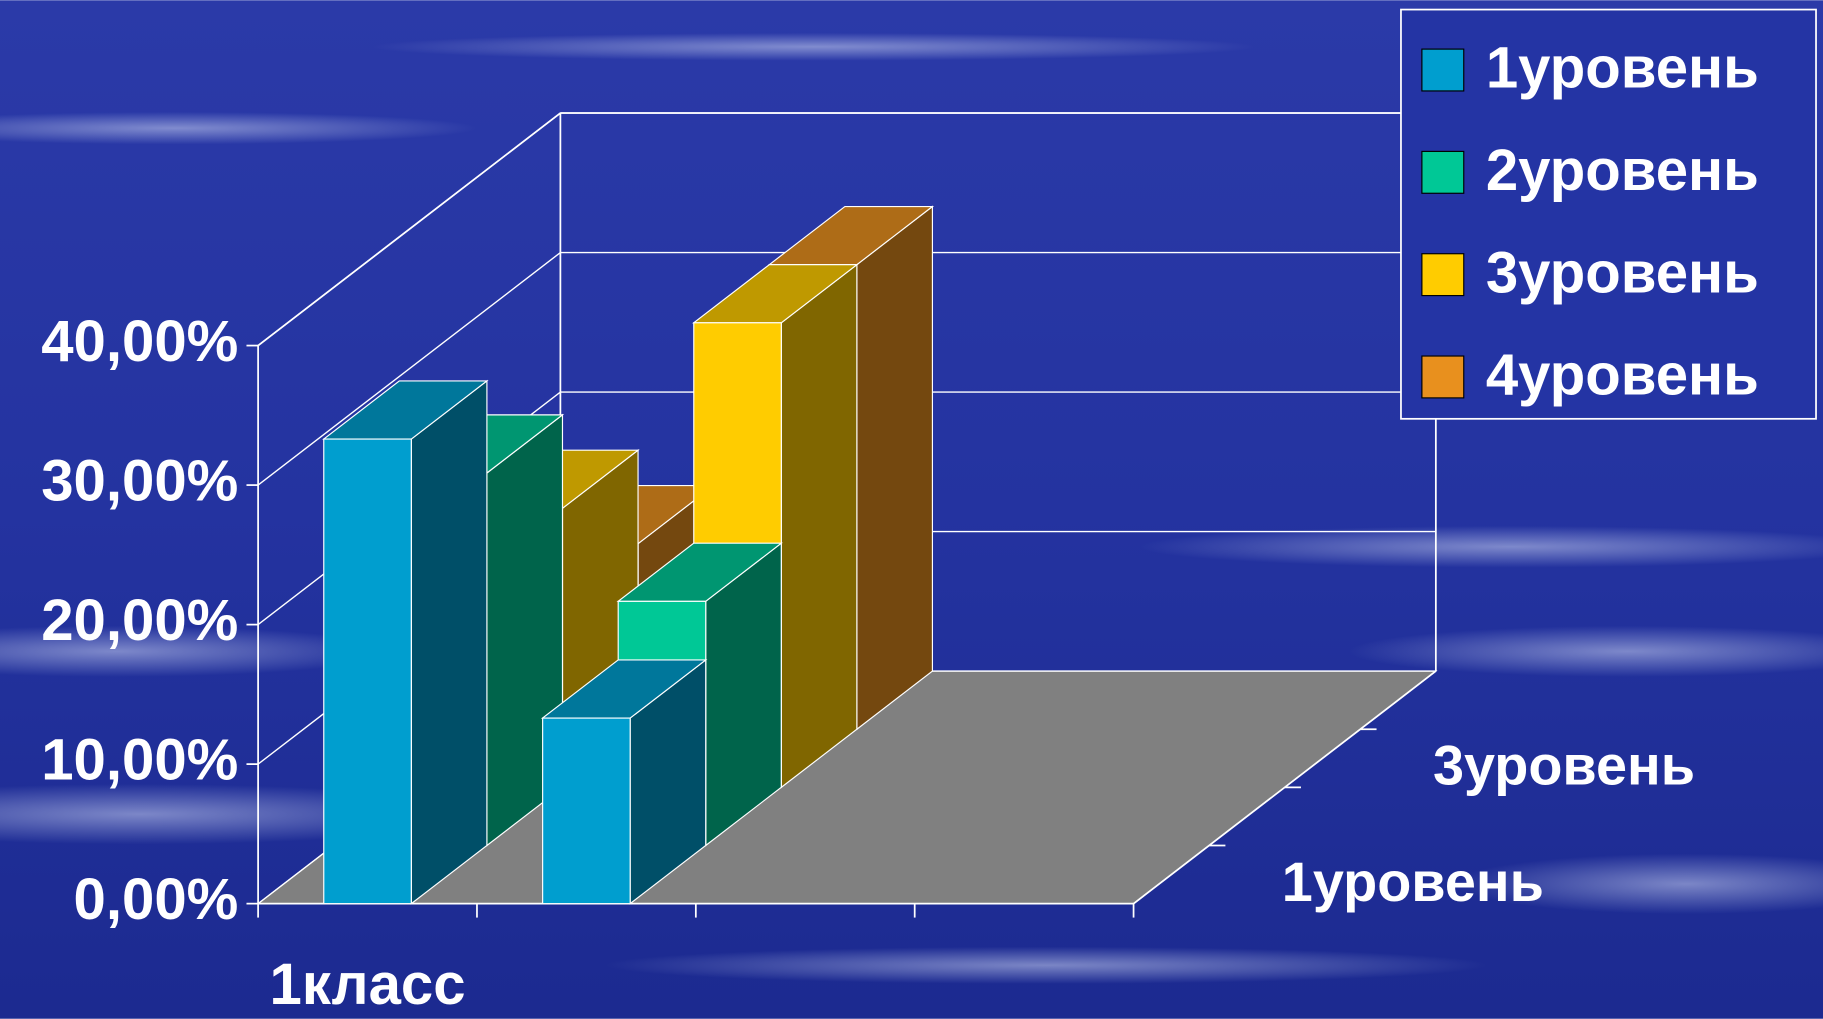 The width and height of the screenshot is (1823, 1019). I want to click on y-tick-label: 20,00%, so click(139, 620).